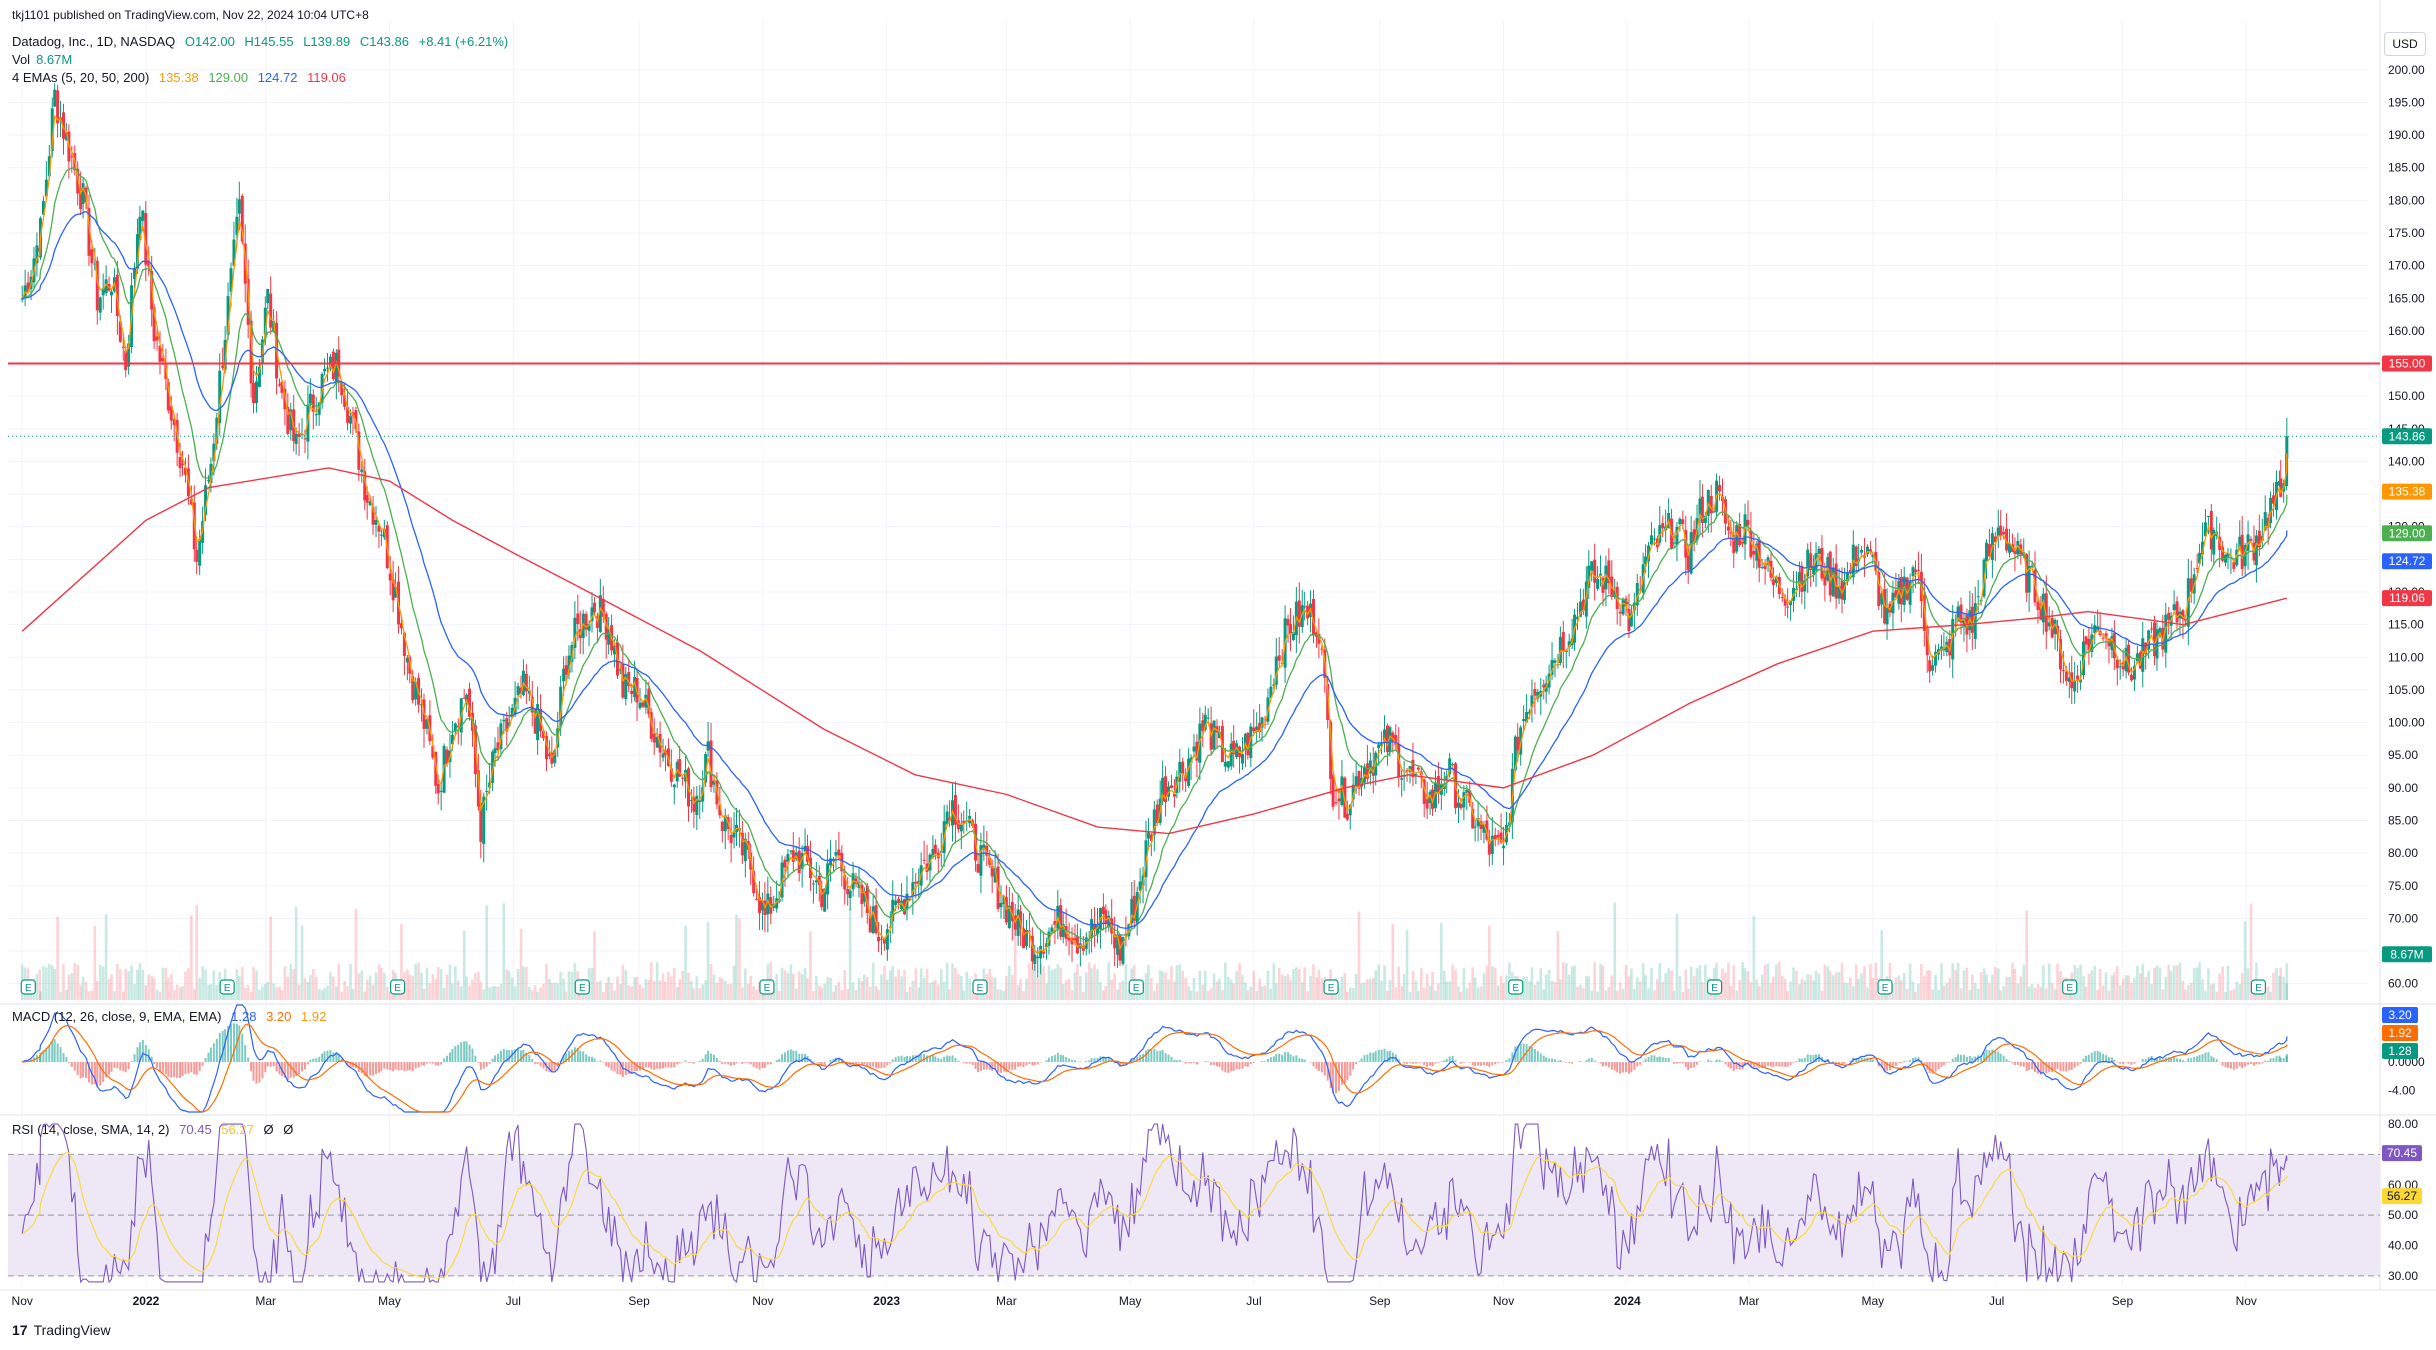 The image size is (2436, 1350). Describe the element at coordinates (209, 41) in the screenshot. I see `ohlc-open: O142.00` at that location.